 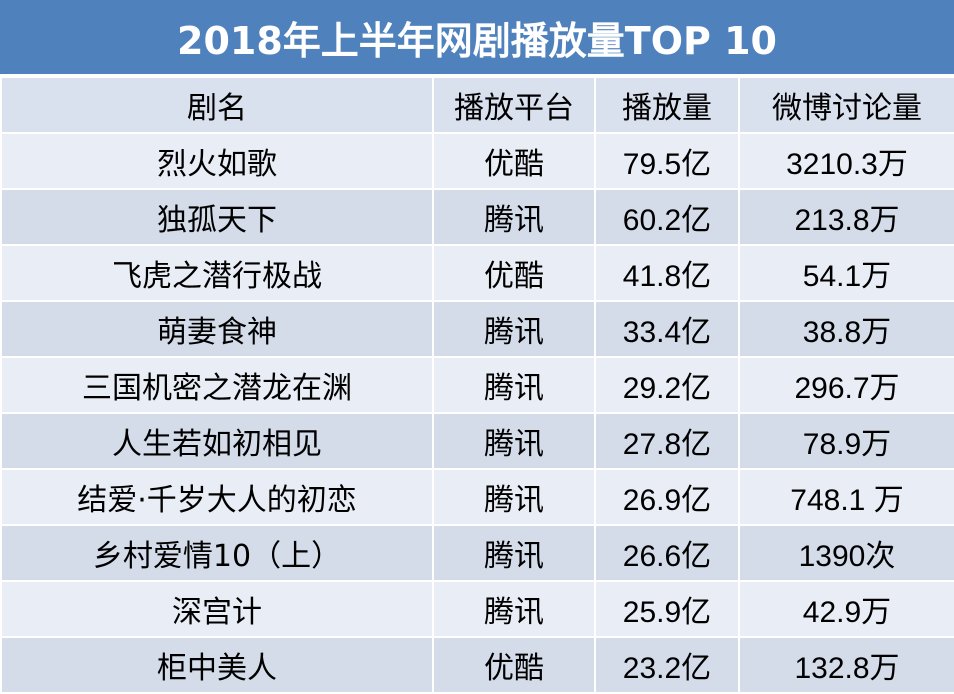 I want to click on table-row: 乡村爱情10（上） 腾讯 26.6亿 1390次, so click(x=477, y=553).